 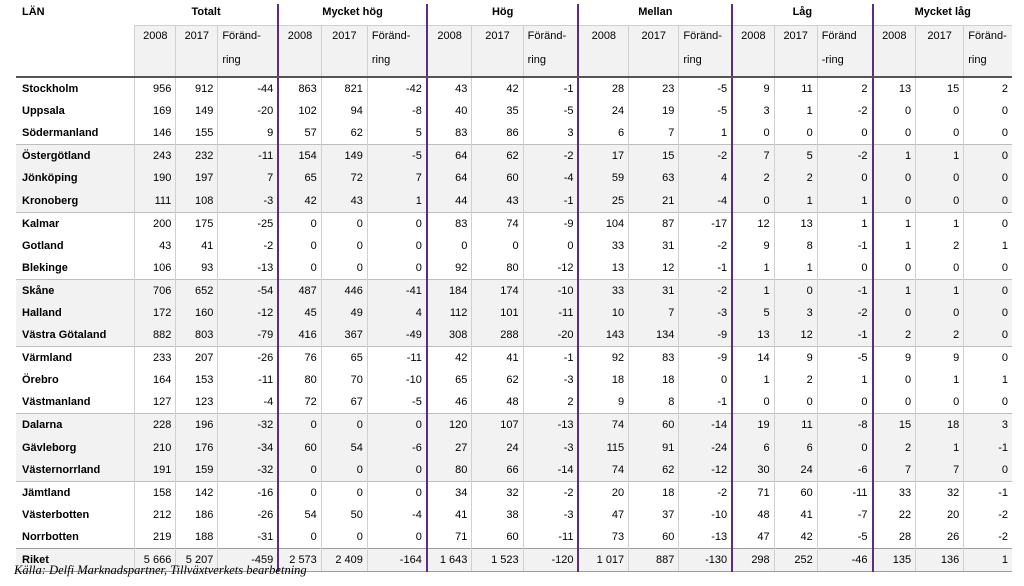 What do you see at coordinates (299, 313) in the screenshot?
I see `table-cell: 45` at bounding box center [299, 313].